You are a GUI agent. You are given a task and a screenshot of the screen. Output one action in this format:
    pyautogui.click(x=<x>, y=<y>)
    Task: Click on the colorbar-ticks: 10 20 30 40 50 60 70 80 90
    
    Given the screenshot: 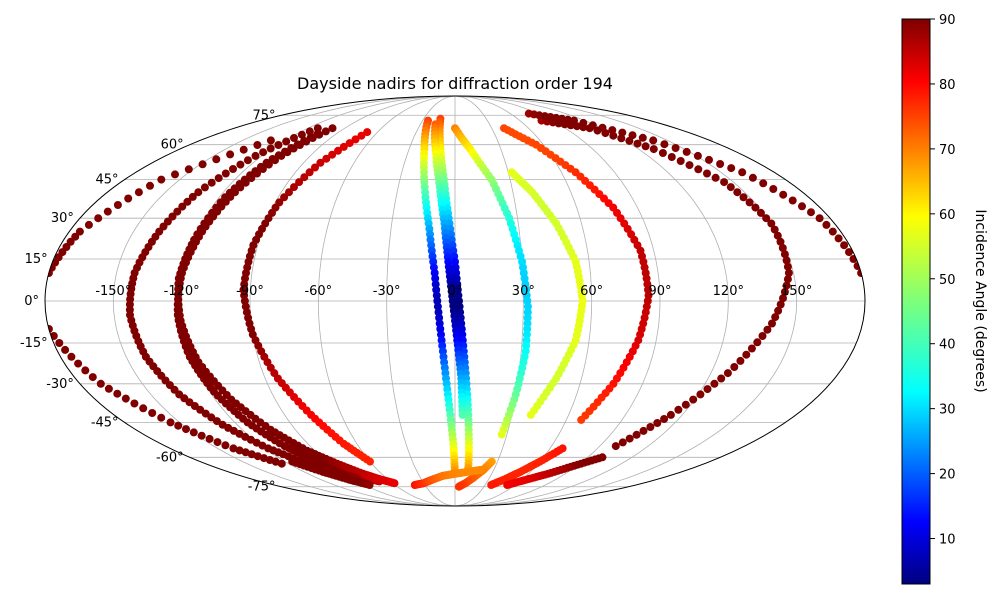 What is the action you would take?
    pyautogui.click(x=943, y=280)
    